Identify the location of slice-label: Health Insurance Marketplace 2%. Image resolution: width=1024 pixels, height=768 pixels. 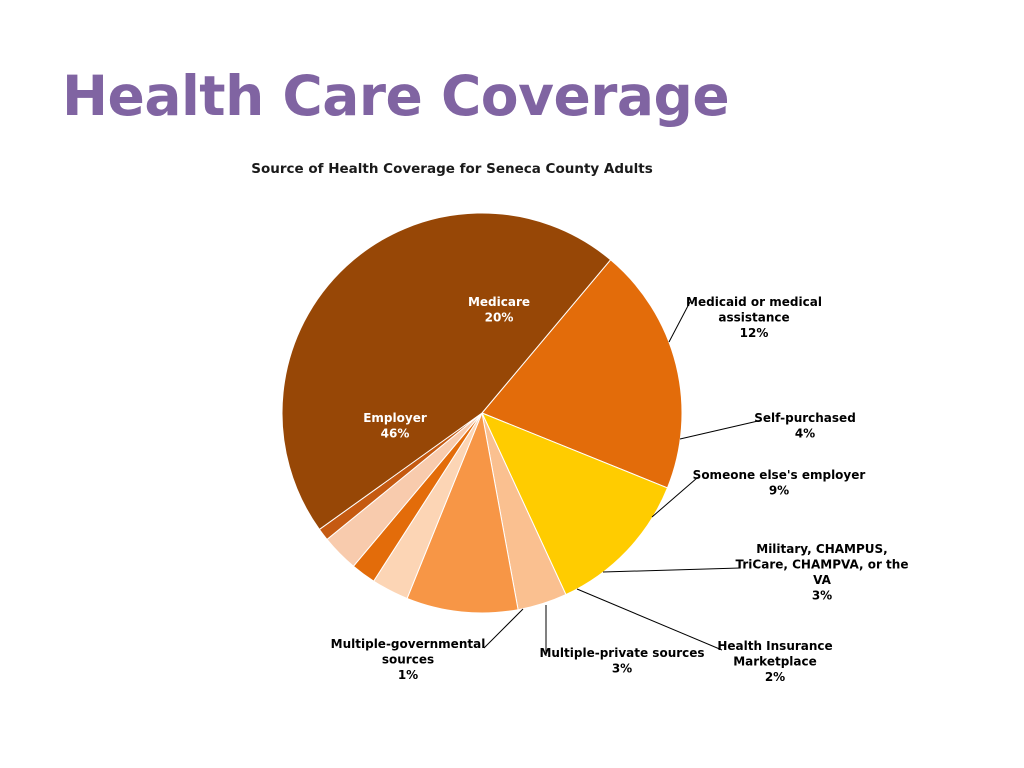
(774, 661).